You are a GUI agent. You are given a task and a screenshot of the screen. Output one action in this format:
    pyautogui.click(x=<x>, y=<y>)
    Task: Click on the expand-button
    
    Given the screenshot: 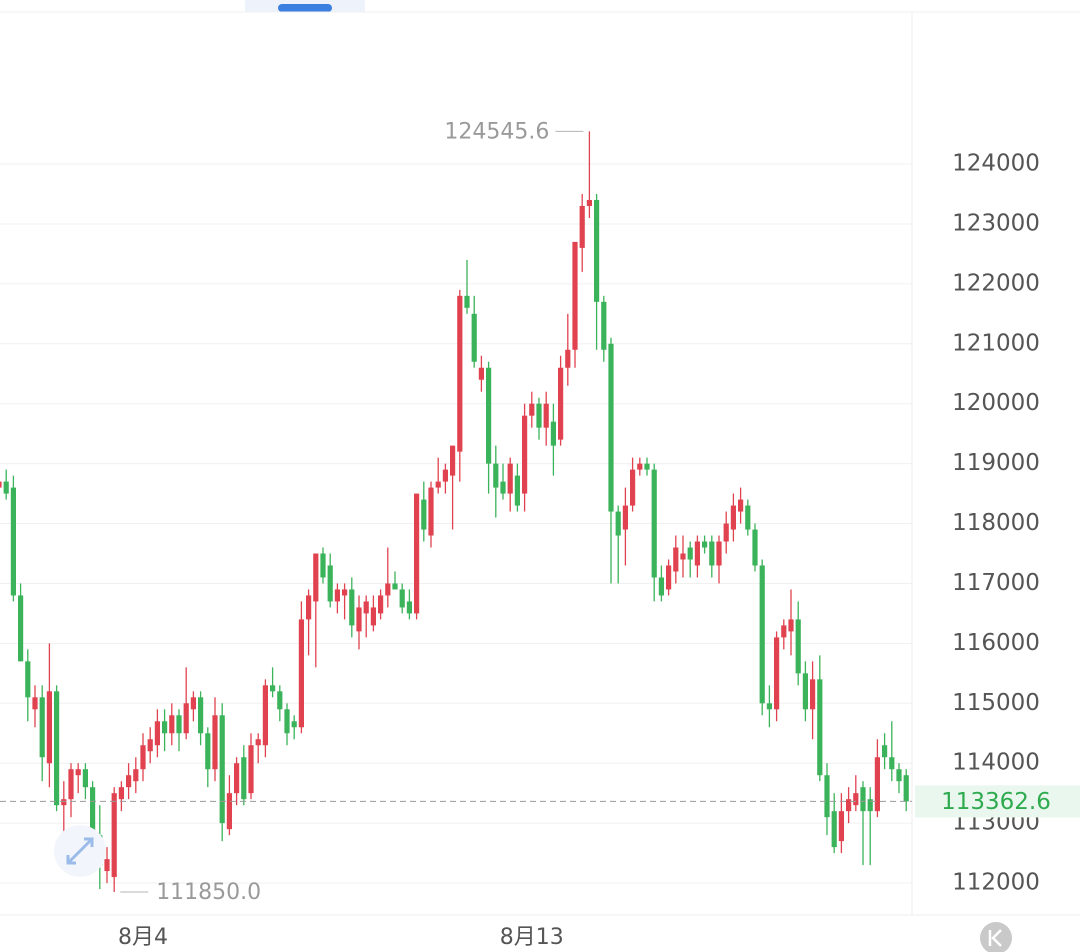 What is the action you would take?
    pyautogui.click(x=80, y=851)
    